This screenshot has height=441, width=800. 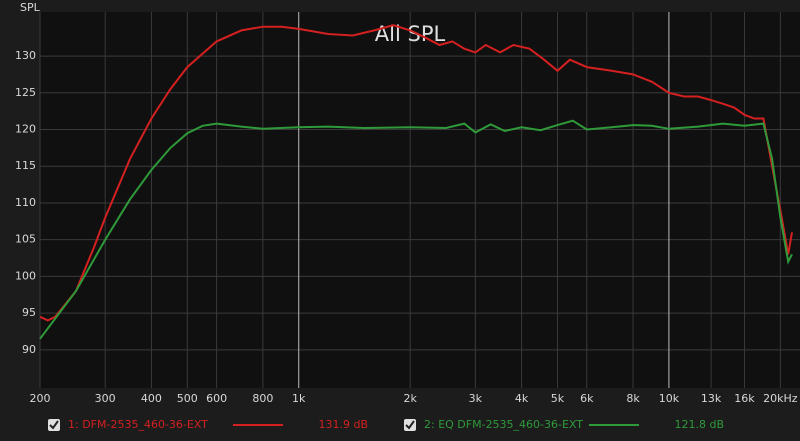 I want to click on legend-entry: 1: DFM-2535_460-36-EXT 131.9 dB, so click(x=208, y=424).